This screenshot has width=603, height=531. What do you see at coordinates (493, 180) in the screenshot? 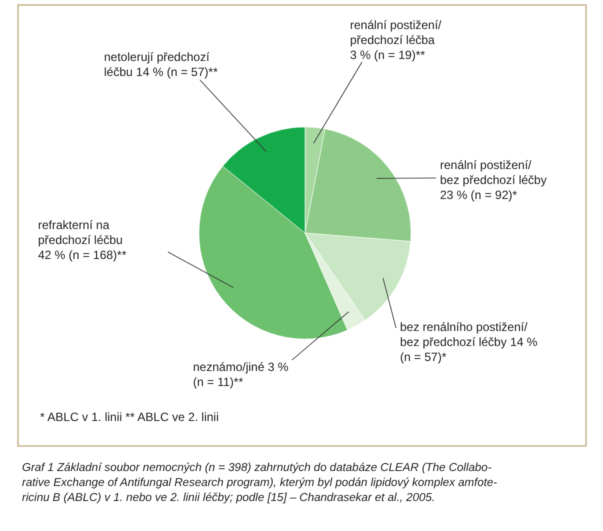
I see `slice-label: renální postižení/ bez předchozí léčby 23 % (n = 92)*` at bounding box center [493, 180].